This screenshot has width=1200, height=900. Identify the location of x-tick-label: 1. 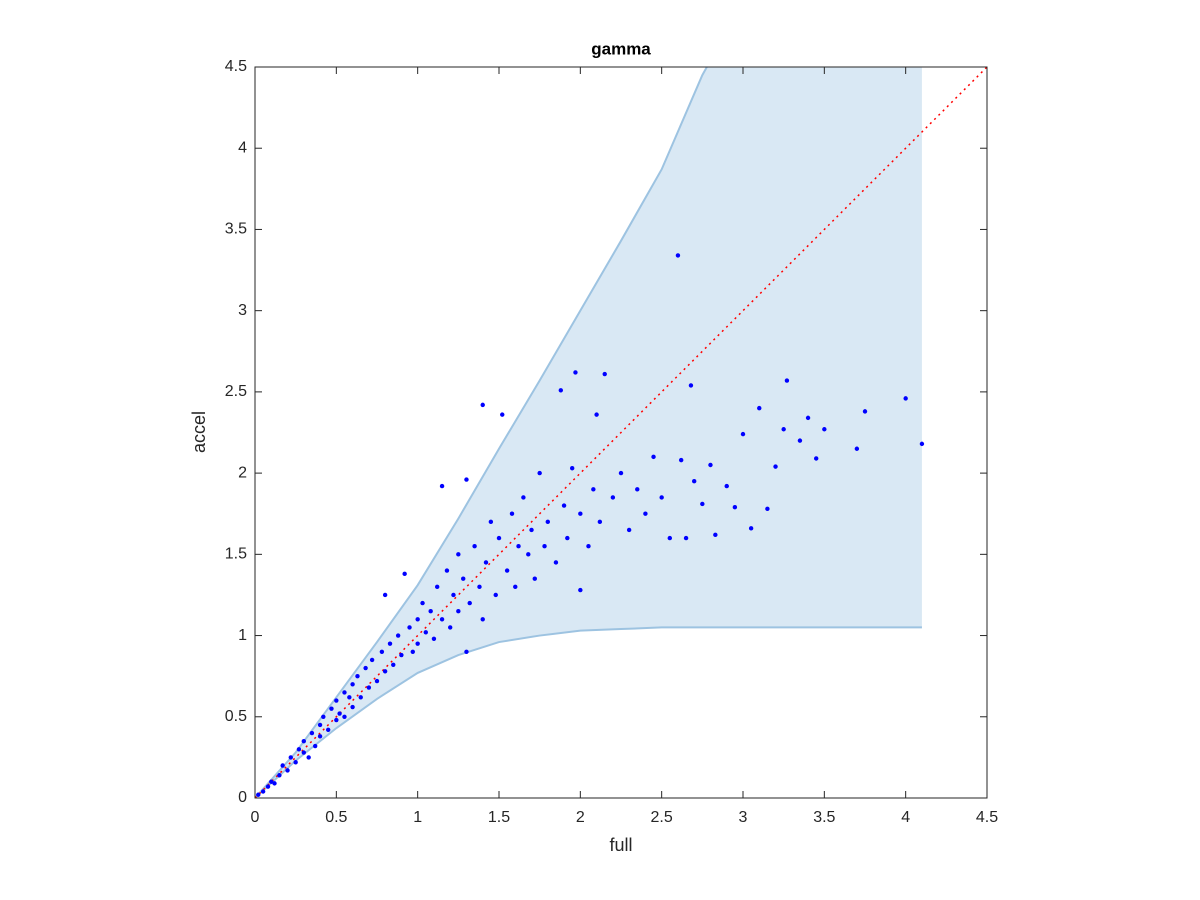
(417, 817).